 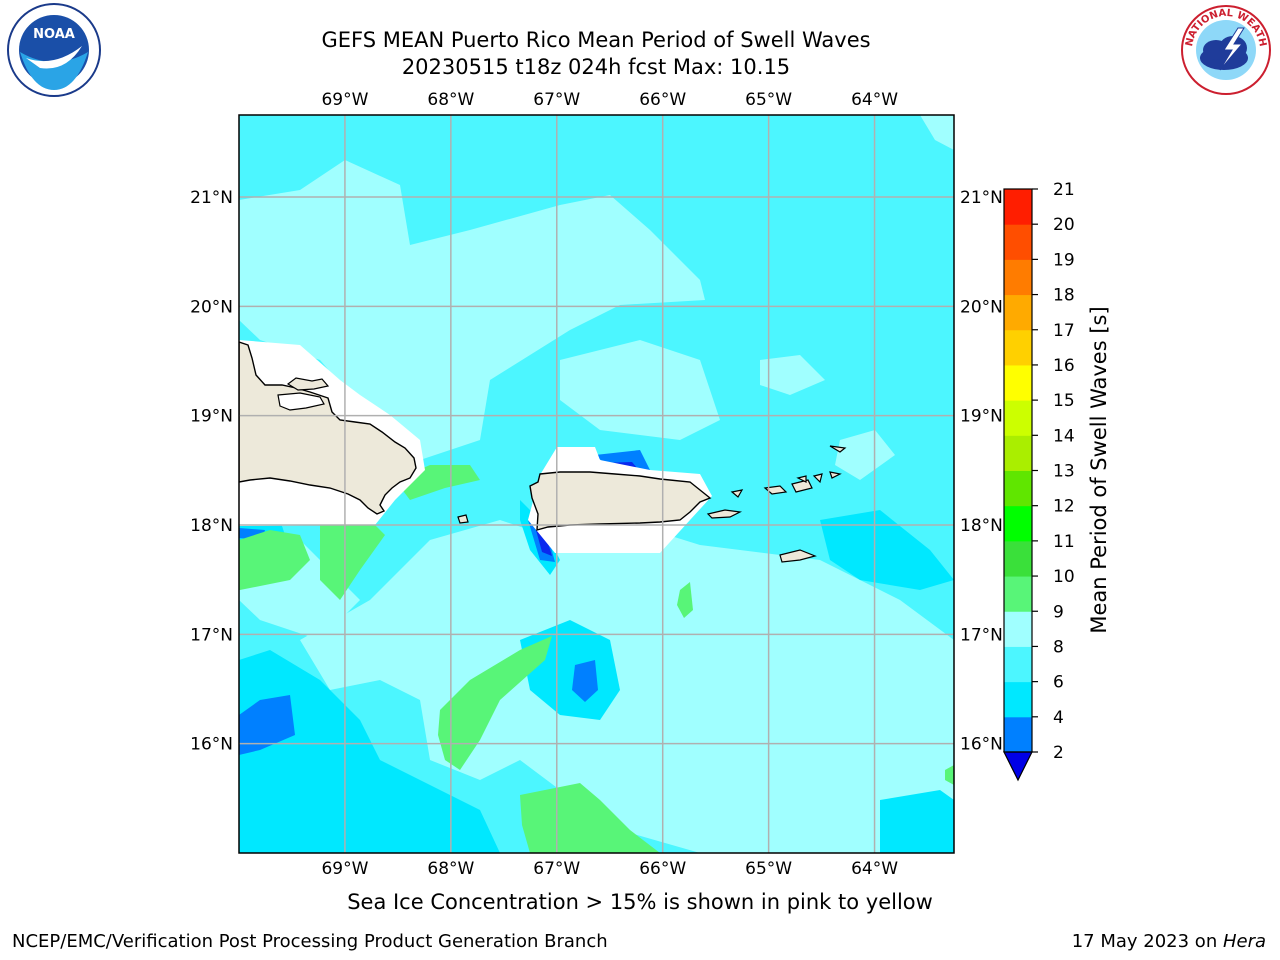 What do you see at coordinates (662, 100) in the screenshot?
I see `lon-tick-label-top: 66°W` at bounding box center [662, 100].